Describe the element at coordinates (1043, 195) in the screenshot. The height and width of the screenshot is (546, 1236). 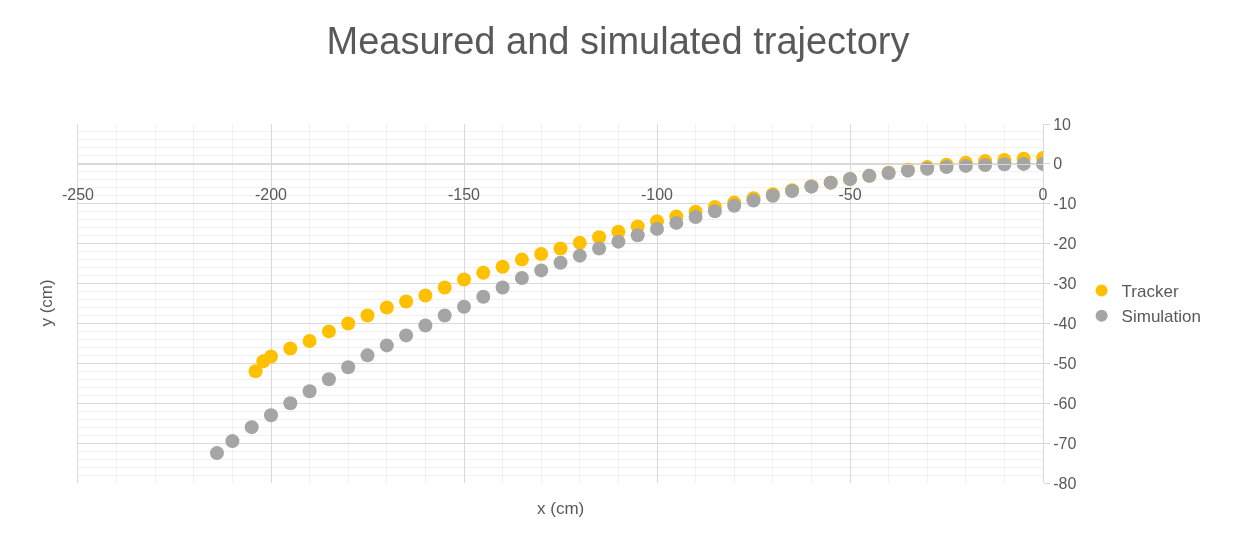
I see `x-tick-label: 0` at that location.